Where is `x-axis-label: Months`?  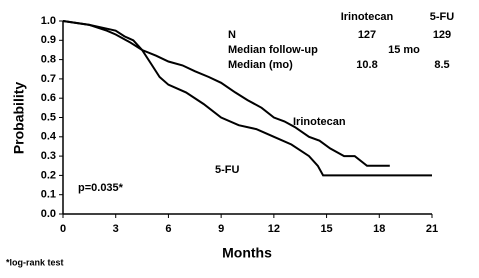 x-axis-label: Months is located at coordinates (247, 253).